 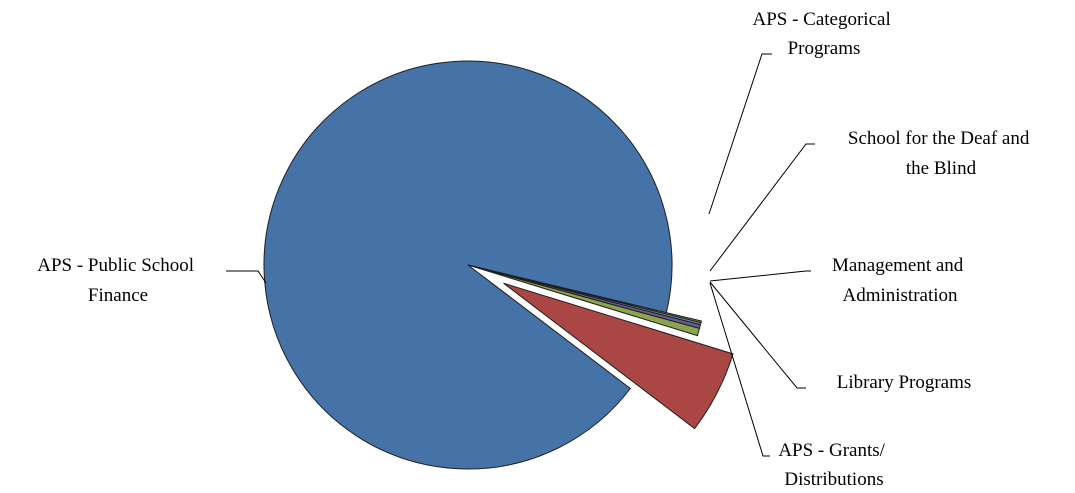 What do you see at coordinates (618, 356) in the screenshot?
I see `pie-slice-categorical-programs` at bounding box center [618, 356].